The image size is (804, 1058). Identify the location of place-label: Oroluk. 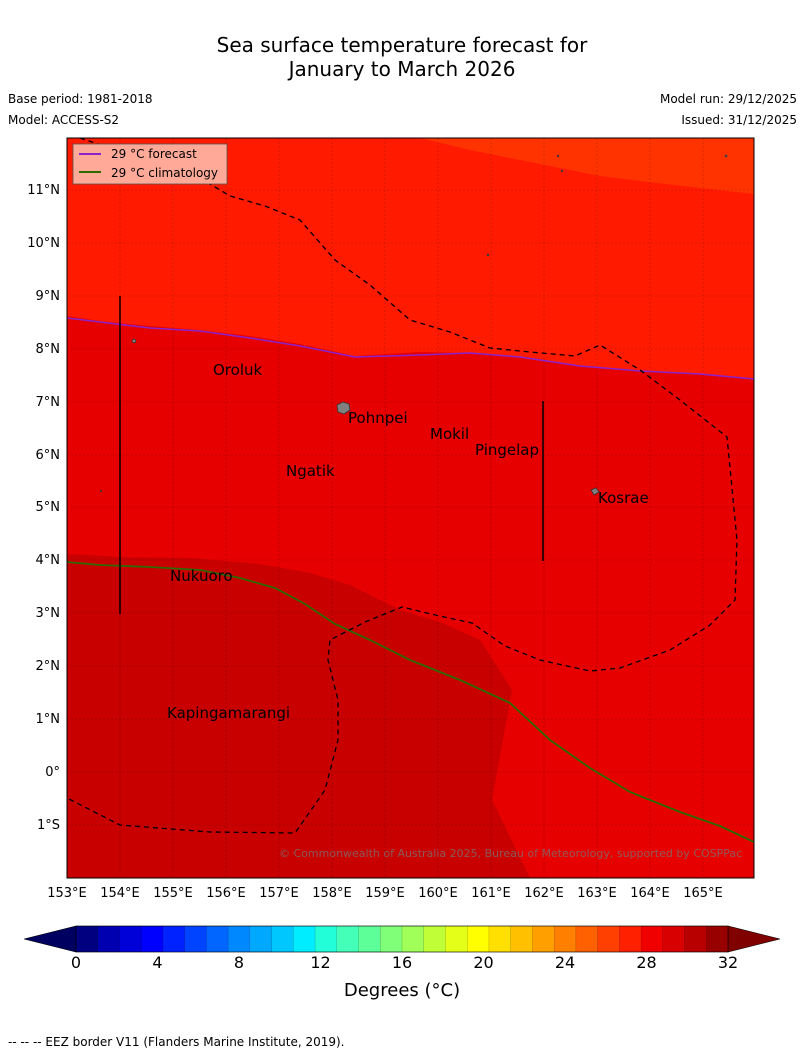
(237, 370).